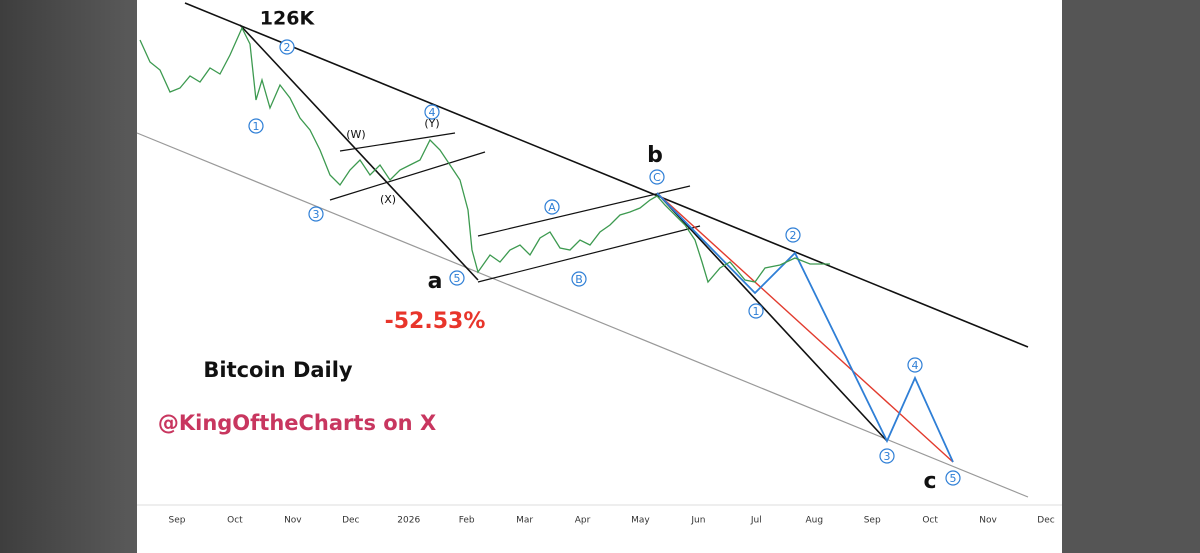 This screenshot has width=1200, height=553. What do you see at coordinates (355, 134) in the screenshot?
I see `annotation: (W)` at bounding box center [355, 134].